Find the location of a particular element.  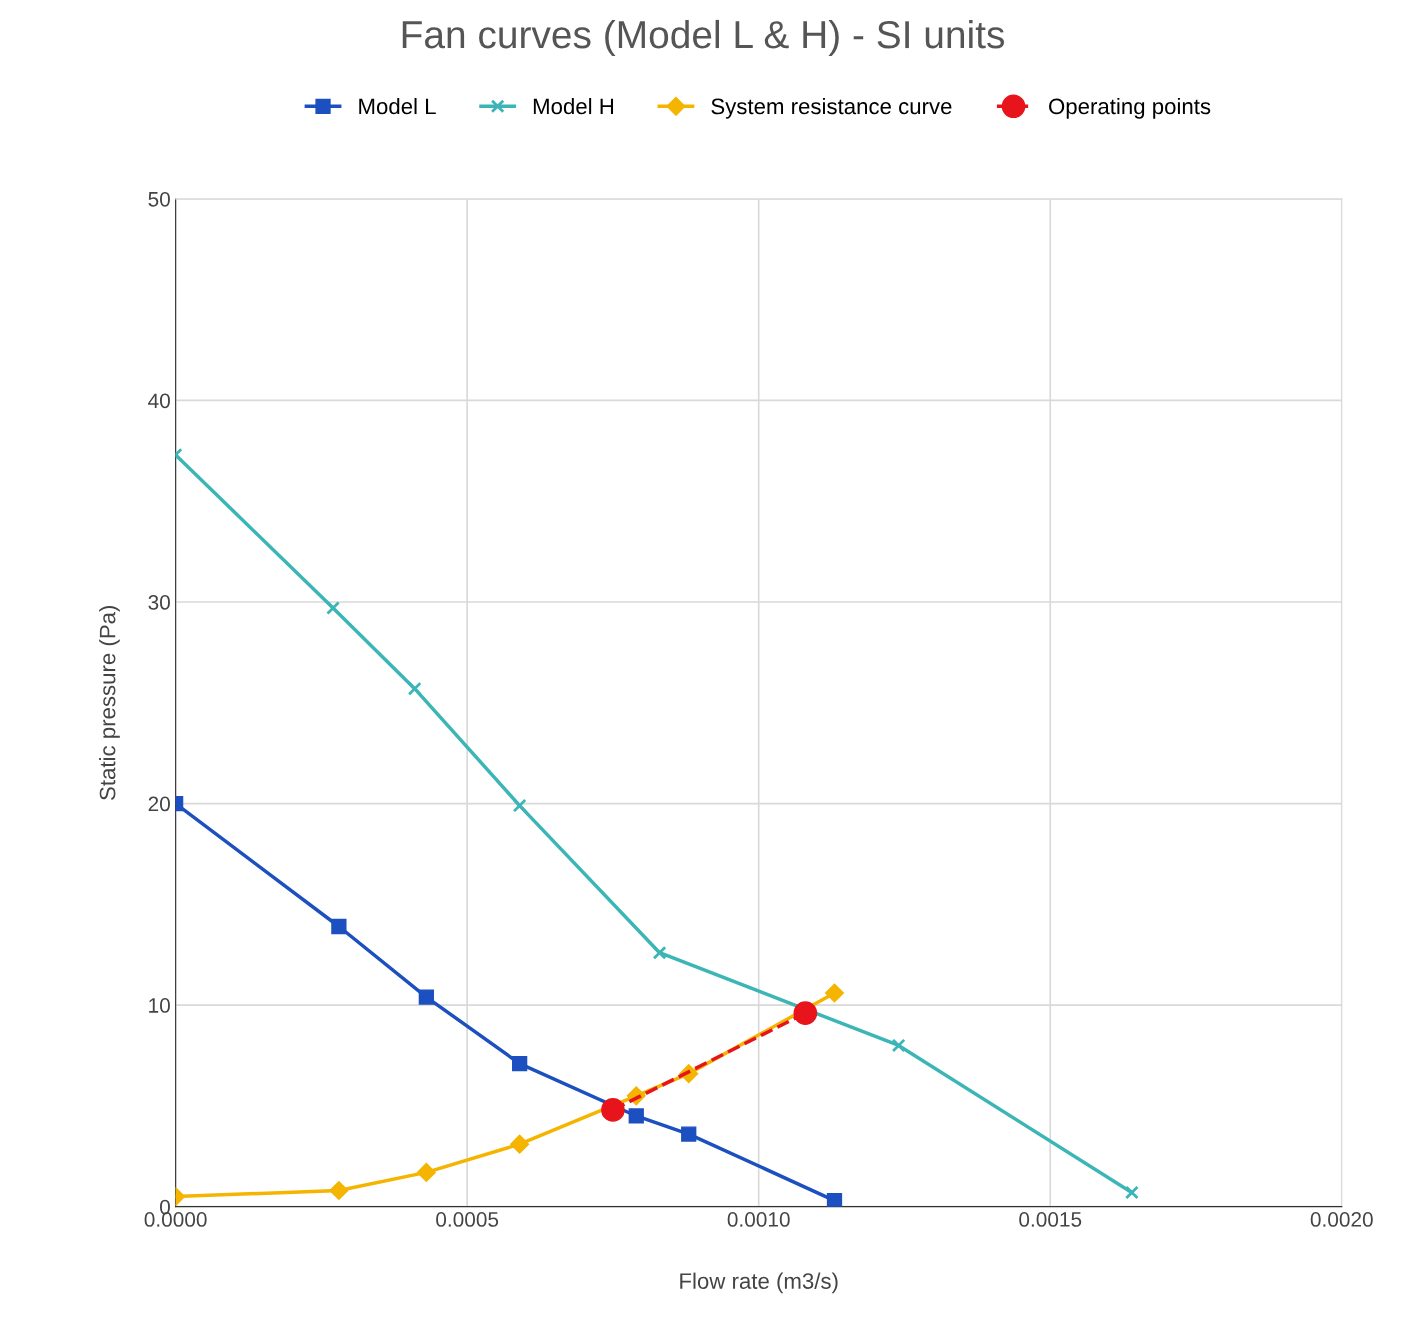

x-tick-label: 0.0005 is located at coordinates (467, 1219).